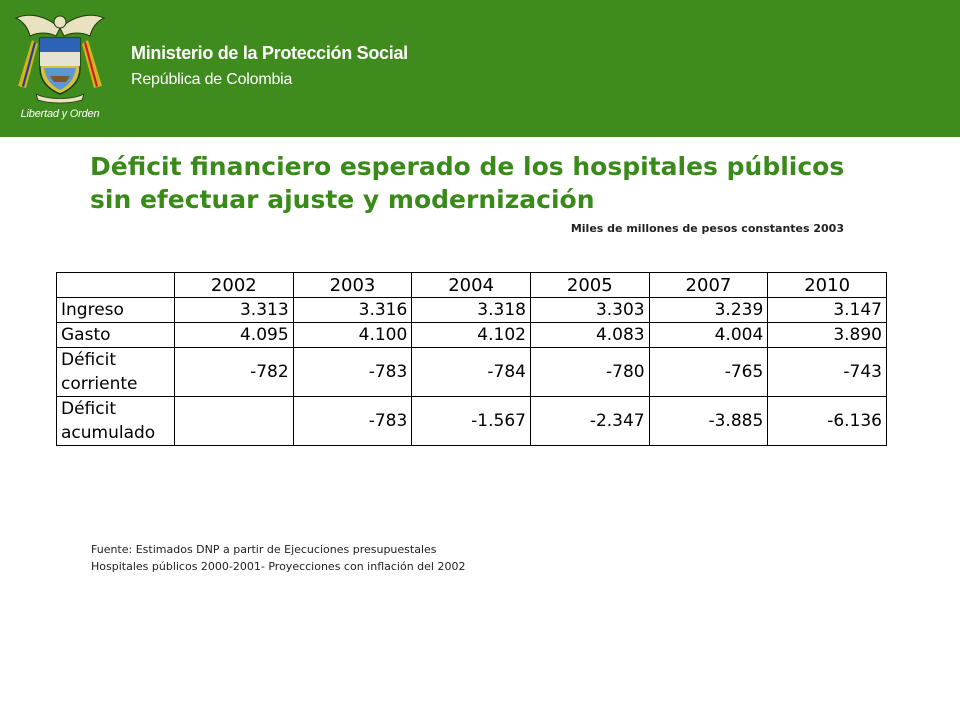  What do you see at coordinates (827, 310) in the screenshot?
I see `table-cell: 3.147` at bounding box center [827, 310].